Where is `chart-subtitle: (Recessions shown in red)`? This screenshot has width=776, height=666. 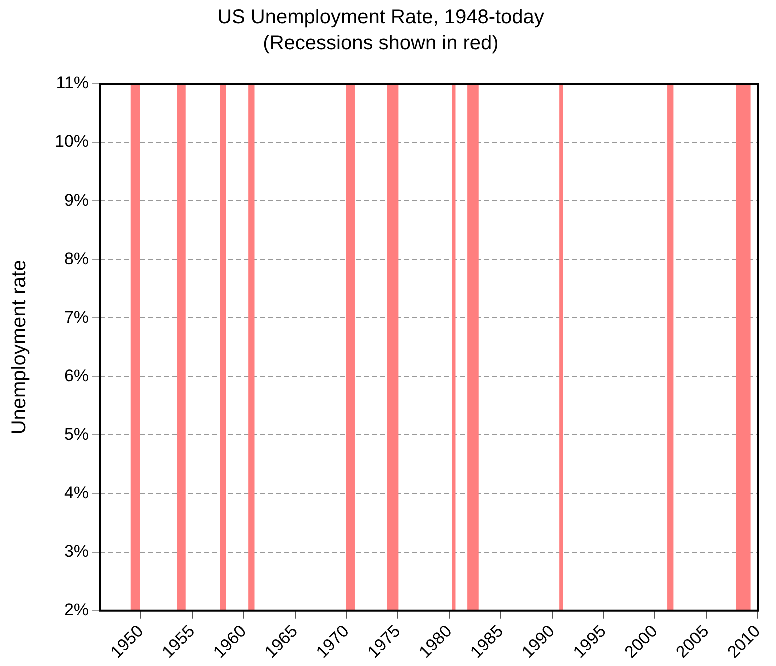
chart-subtitle: (Recessions shown in red) is located at coordinates (381, 43).